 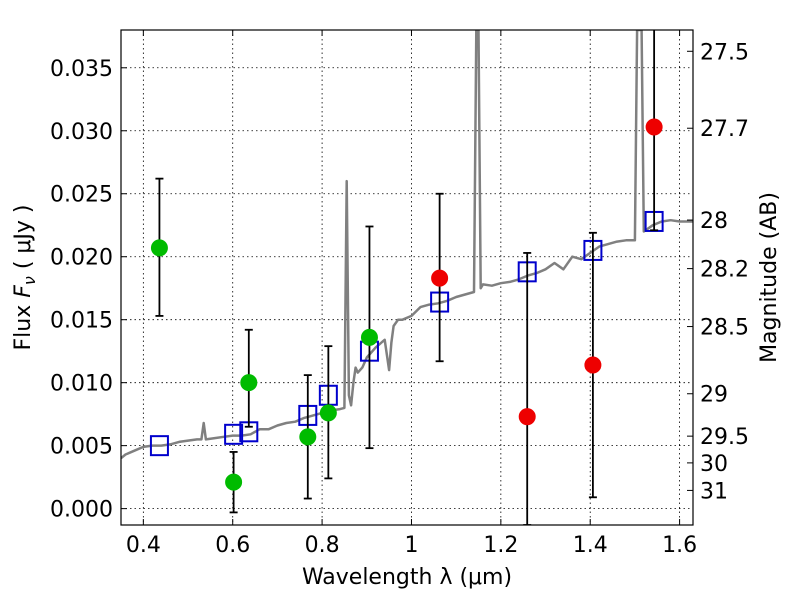 What do you see at coordinates (81, 132) in the screenshot?
I see `y-tick-label: 0.030` at bounding box center [81, 132].